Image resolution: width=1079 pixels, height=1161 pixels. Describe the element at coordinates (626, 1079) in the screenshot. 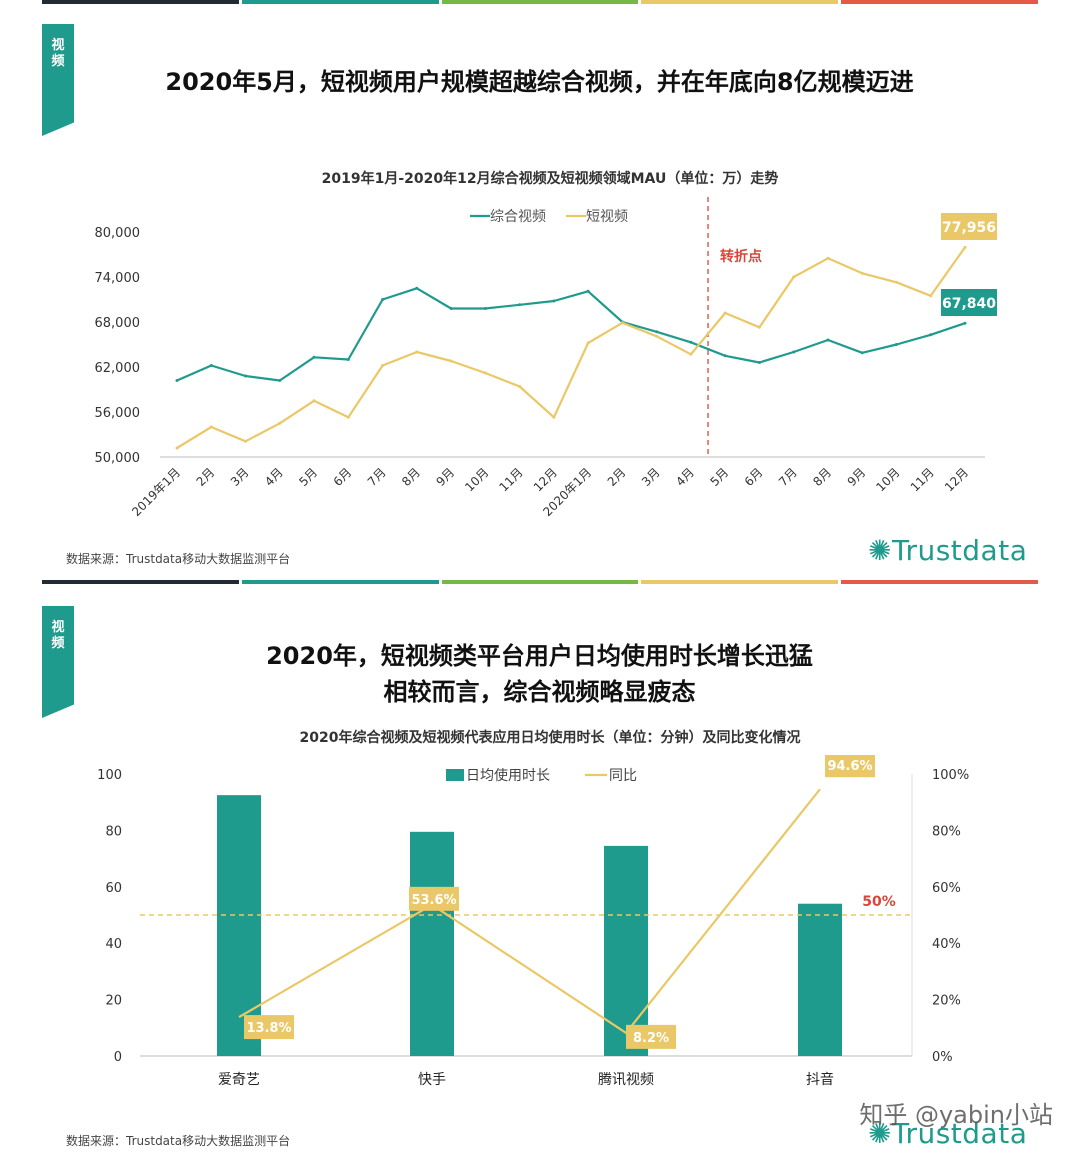

I see `x-category-label: 腾讯视频` at that location.